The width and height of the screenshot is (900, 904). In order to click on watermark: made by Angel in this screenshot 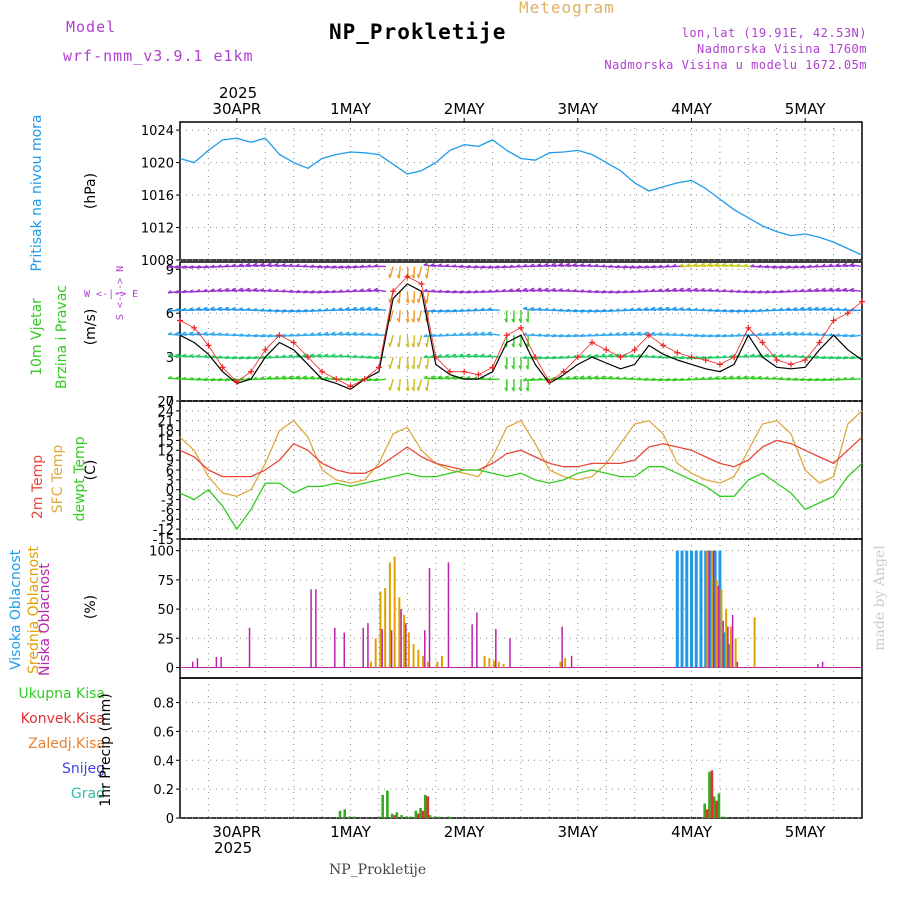, I will do `click(880, 598)`.